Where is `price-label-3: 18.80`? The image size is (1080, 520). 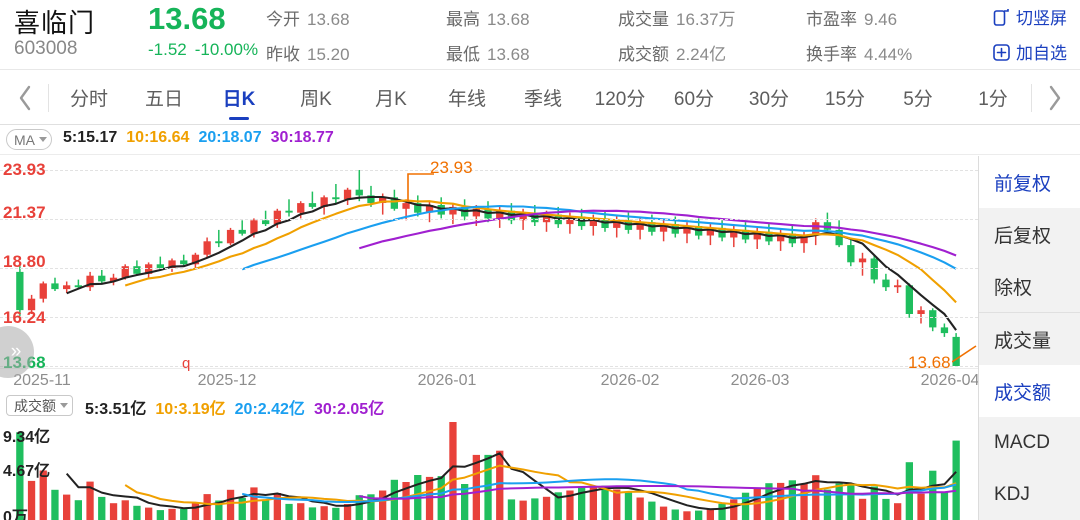
price-label-3: 18.80 is located at coordinates (24, 261).